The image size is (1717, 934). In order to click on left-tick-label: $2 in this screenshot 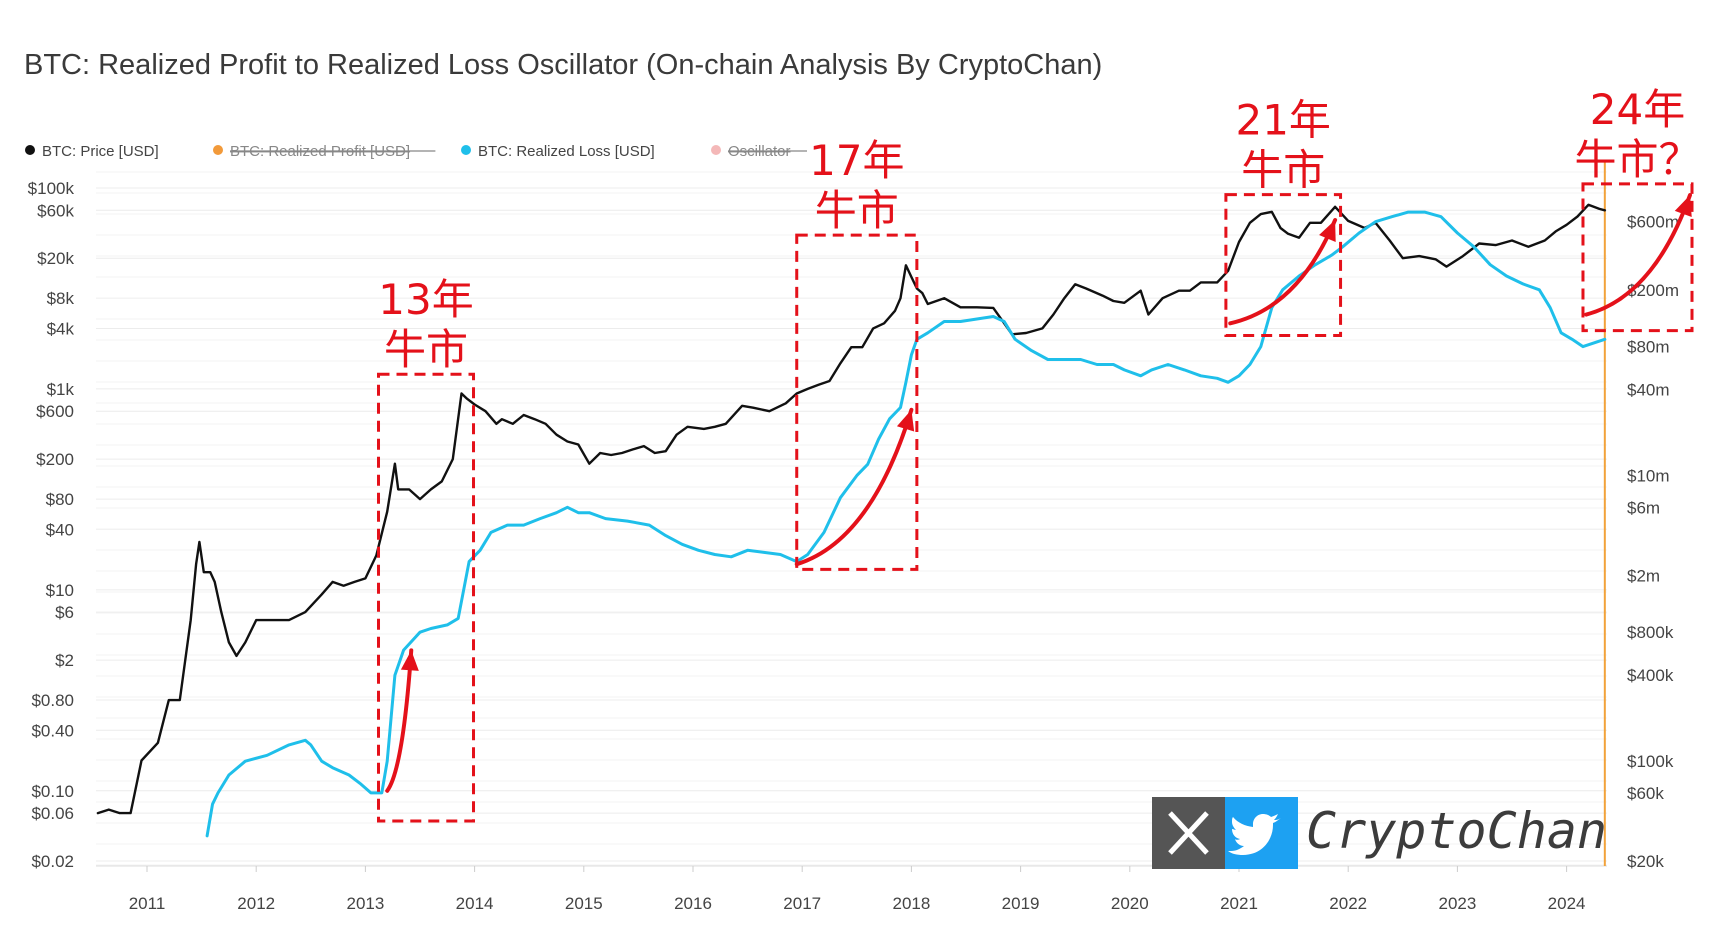, I will do `click(64, 660)`.